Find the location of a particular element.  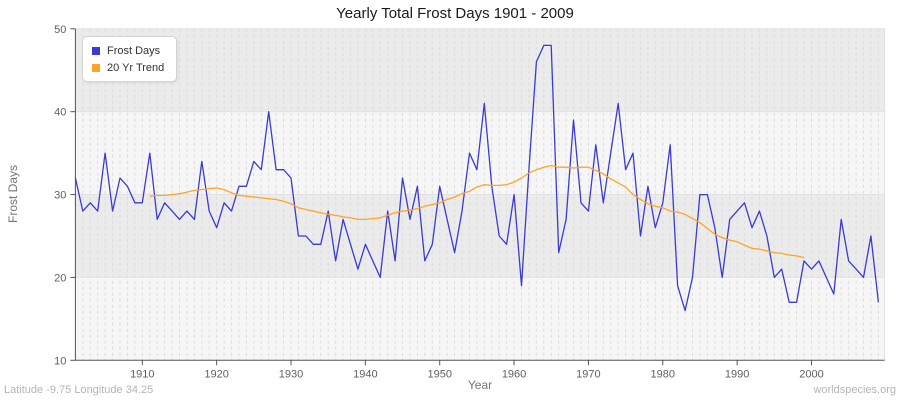

svg-text: 10 is located at coordinates (60, 361).